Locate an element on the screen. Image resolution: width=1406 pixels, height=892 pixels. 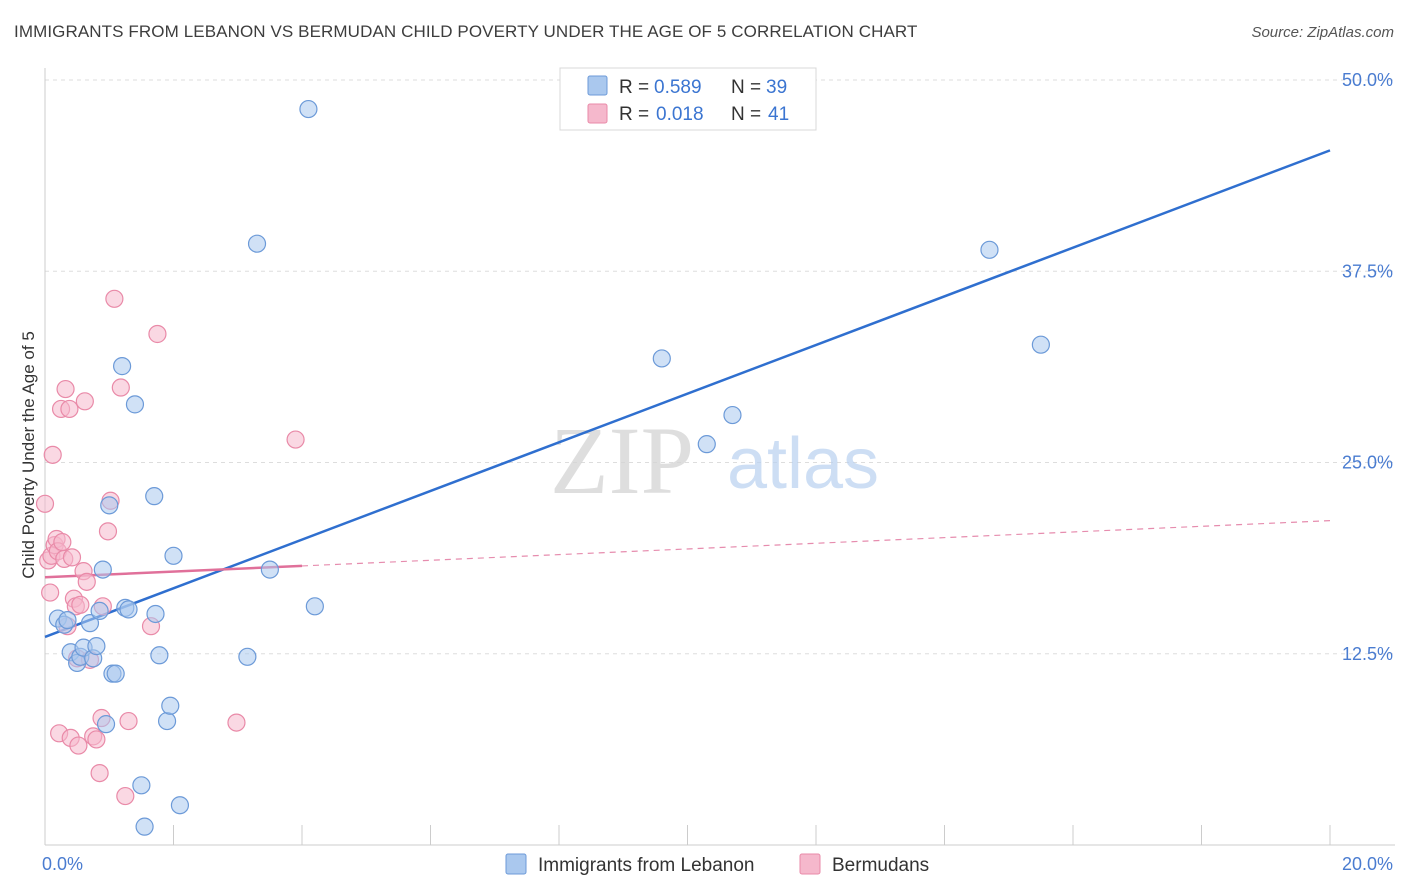
series-legend-swatch-pink is located at coordinates (810, 864).